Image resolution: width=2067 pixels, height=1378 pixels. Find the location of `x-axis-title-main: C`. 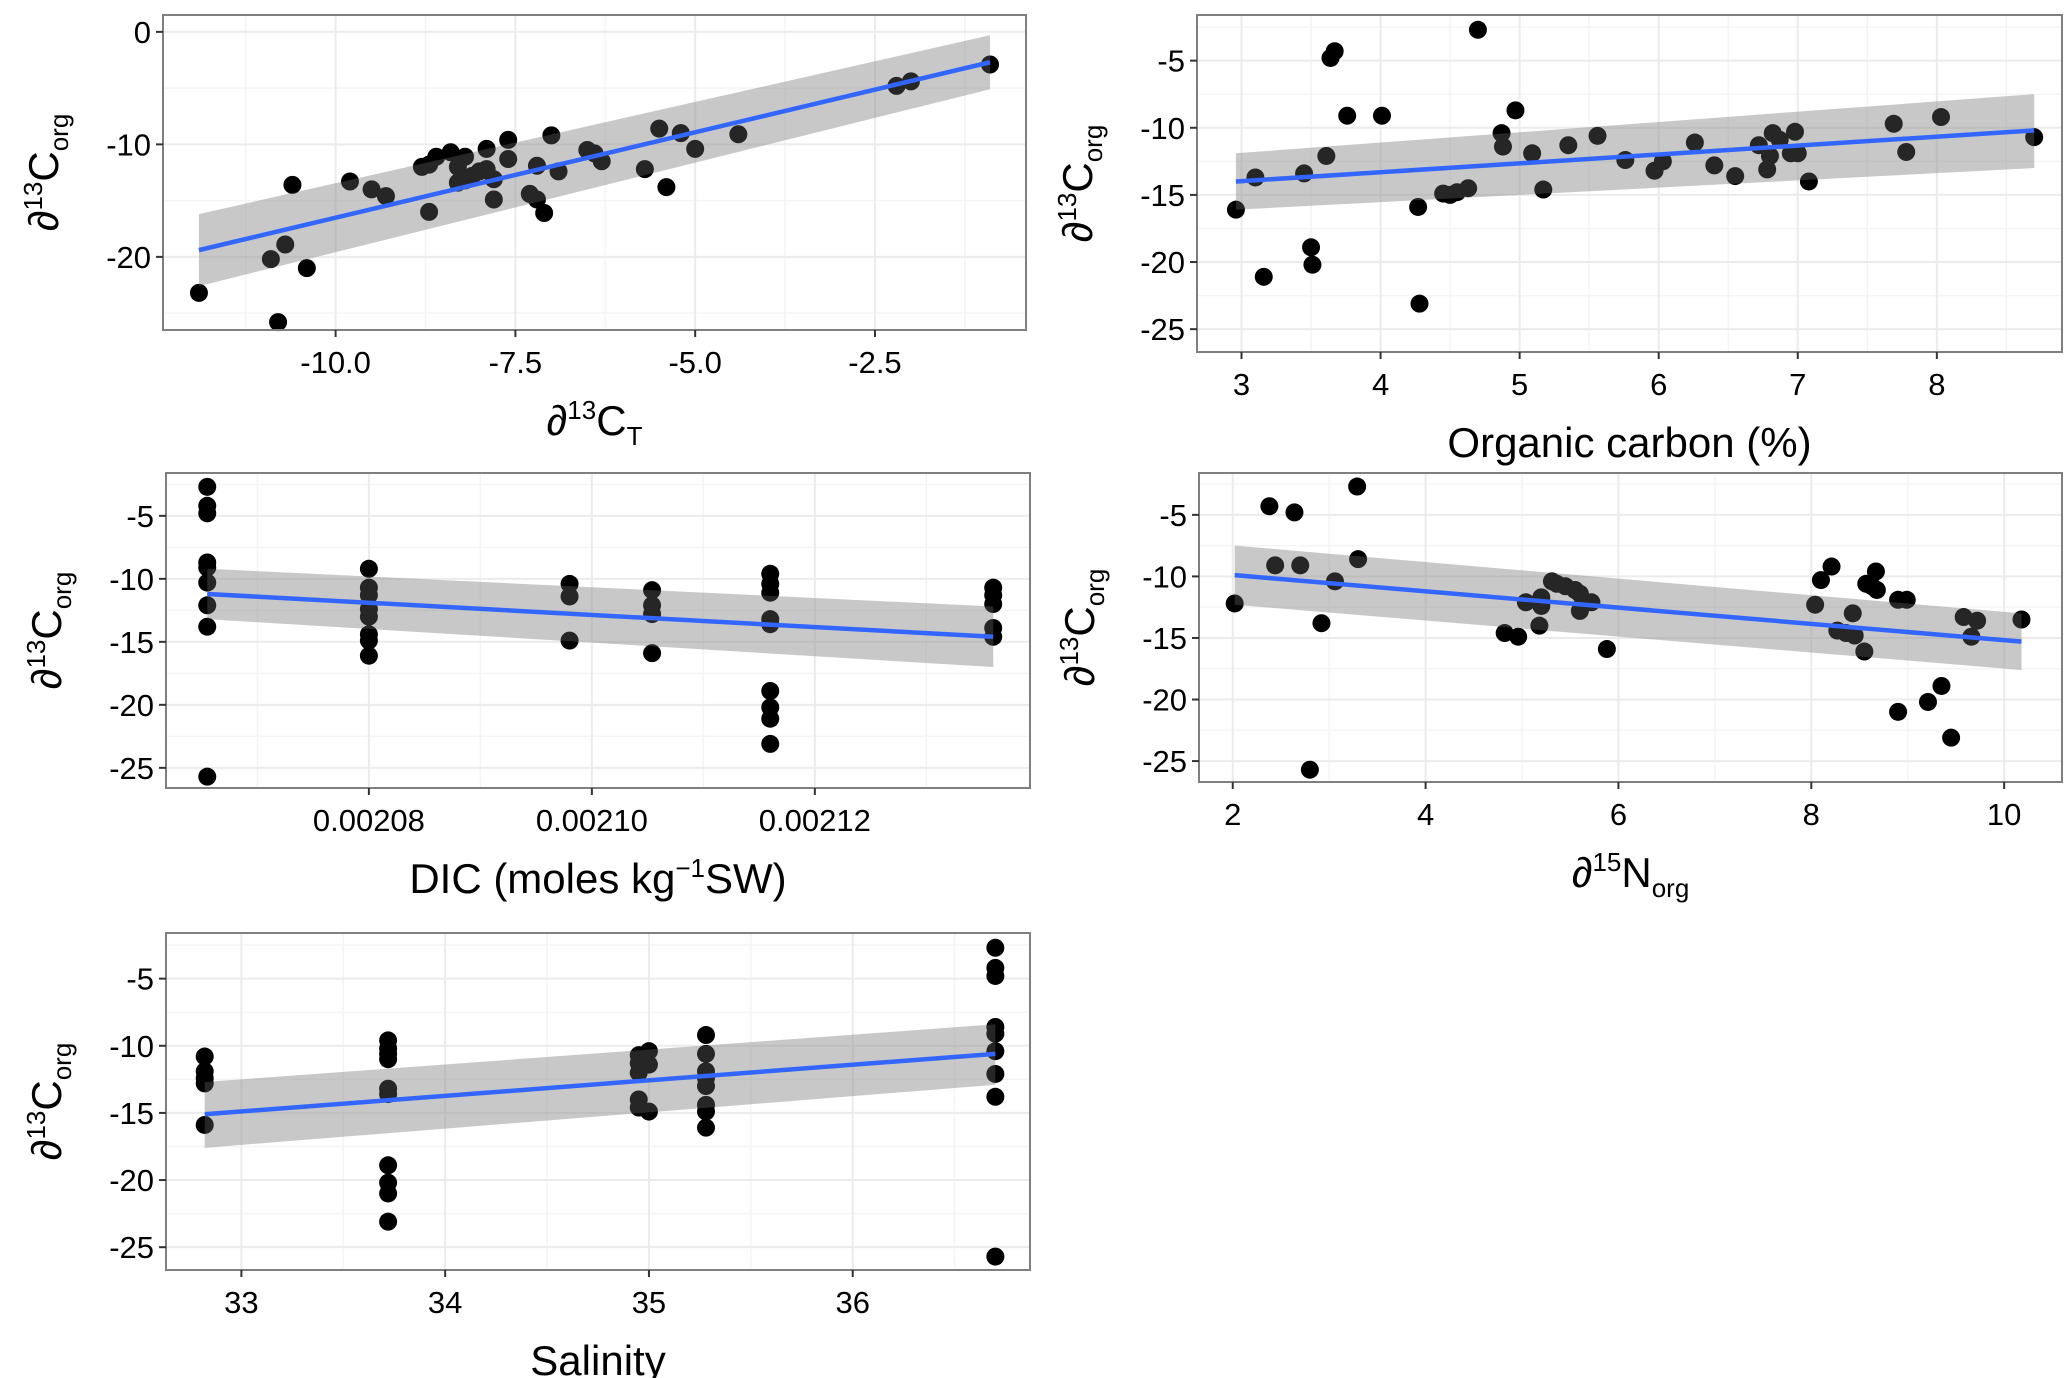

x-axis-title-main: C is located at coordinates (611, 420).